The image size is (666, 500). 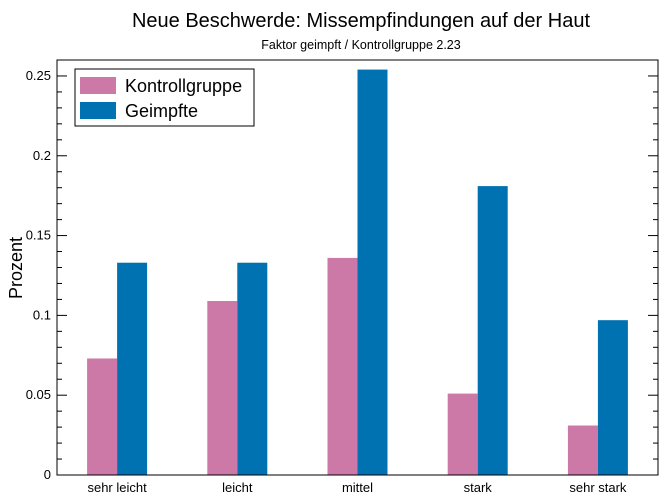 I want to click on y-tick-label: 0.2, so click(x=42, y=155).